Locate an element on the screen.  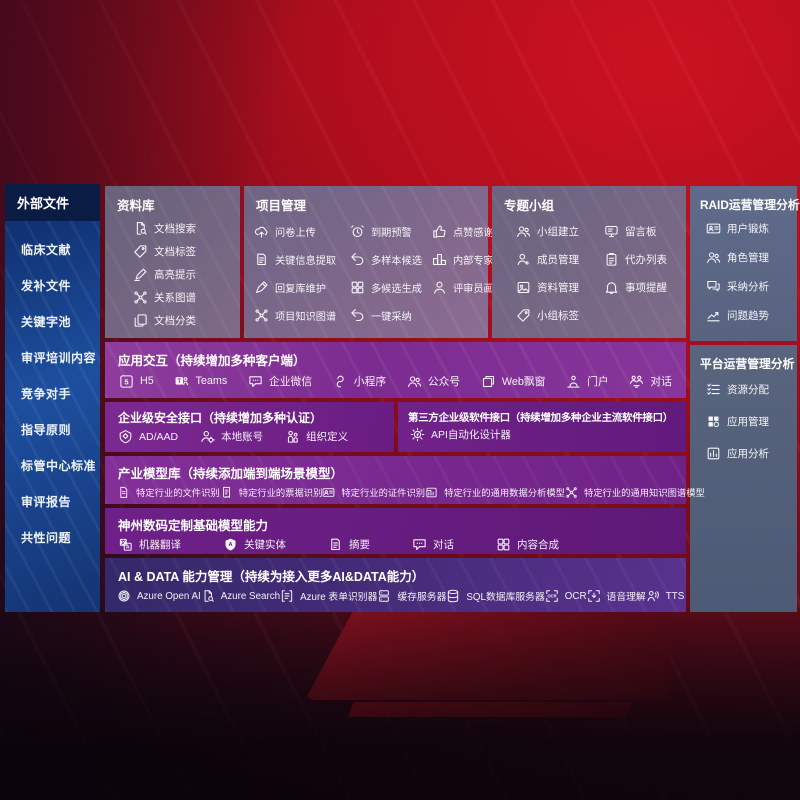
feature-item: 文档搜索 is located at coordinates (186, 228).